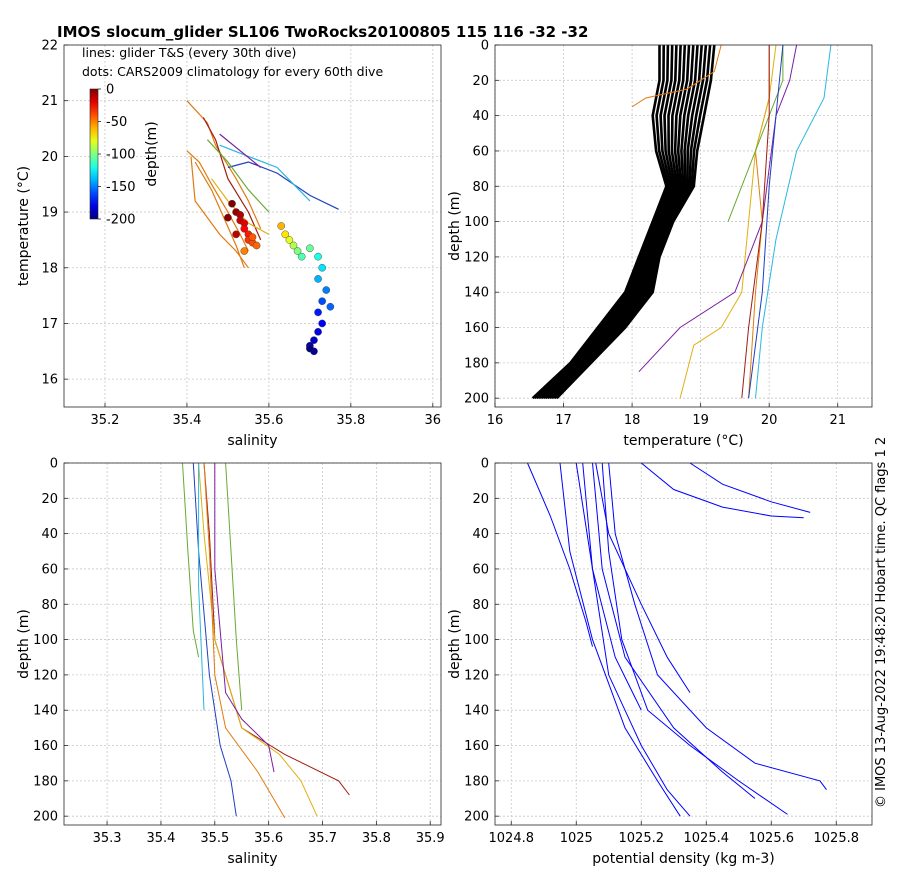  What do you see at coordinates (642, 838) in the screenshot?
I see `x-tick-label: 1025.2` at bounding box center [642, 838].